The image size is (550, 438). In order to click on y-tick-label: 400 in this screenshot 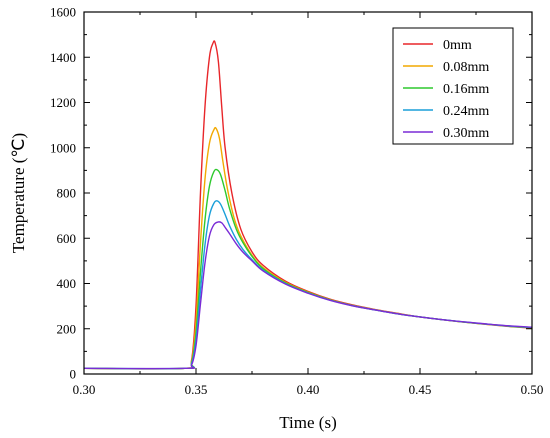, I will do `click(67, 283)`.